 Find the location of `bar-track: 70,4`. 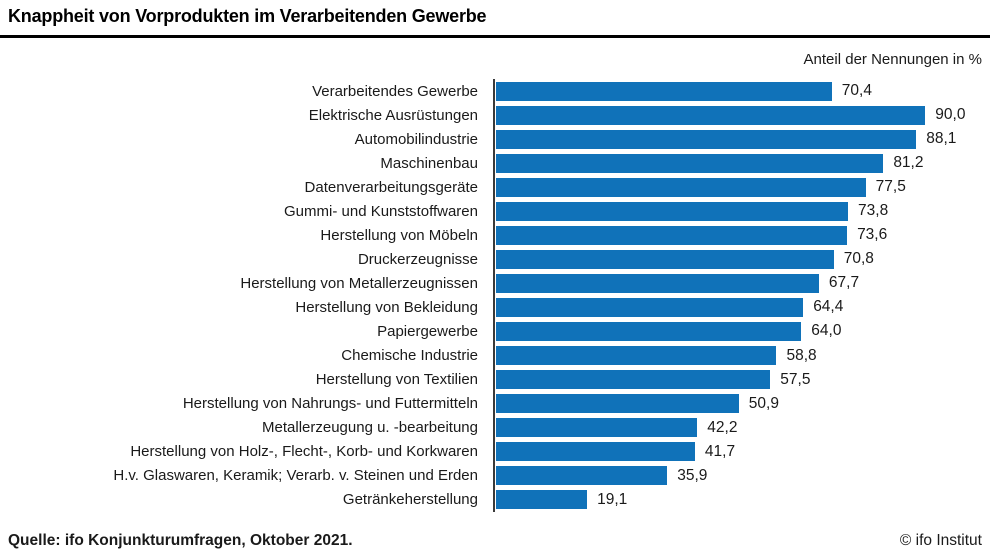

bar-track: 70,4 is located at coordinates (741, 91).